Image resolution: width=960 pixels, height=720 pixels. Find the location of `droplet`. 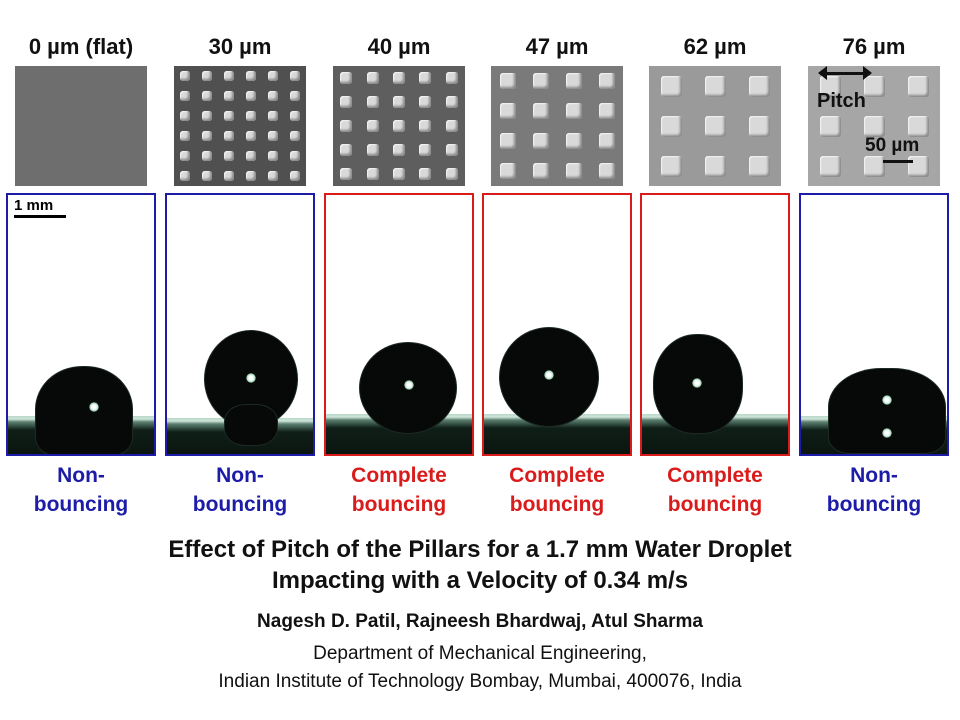

droplet is located at coordinates (84, 410).